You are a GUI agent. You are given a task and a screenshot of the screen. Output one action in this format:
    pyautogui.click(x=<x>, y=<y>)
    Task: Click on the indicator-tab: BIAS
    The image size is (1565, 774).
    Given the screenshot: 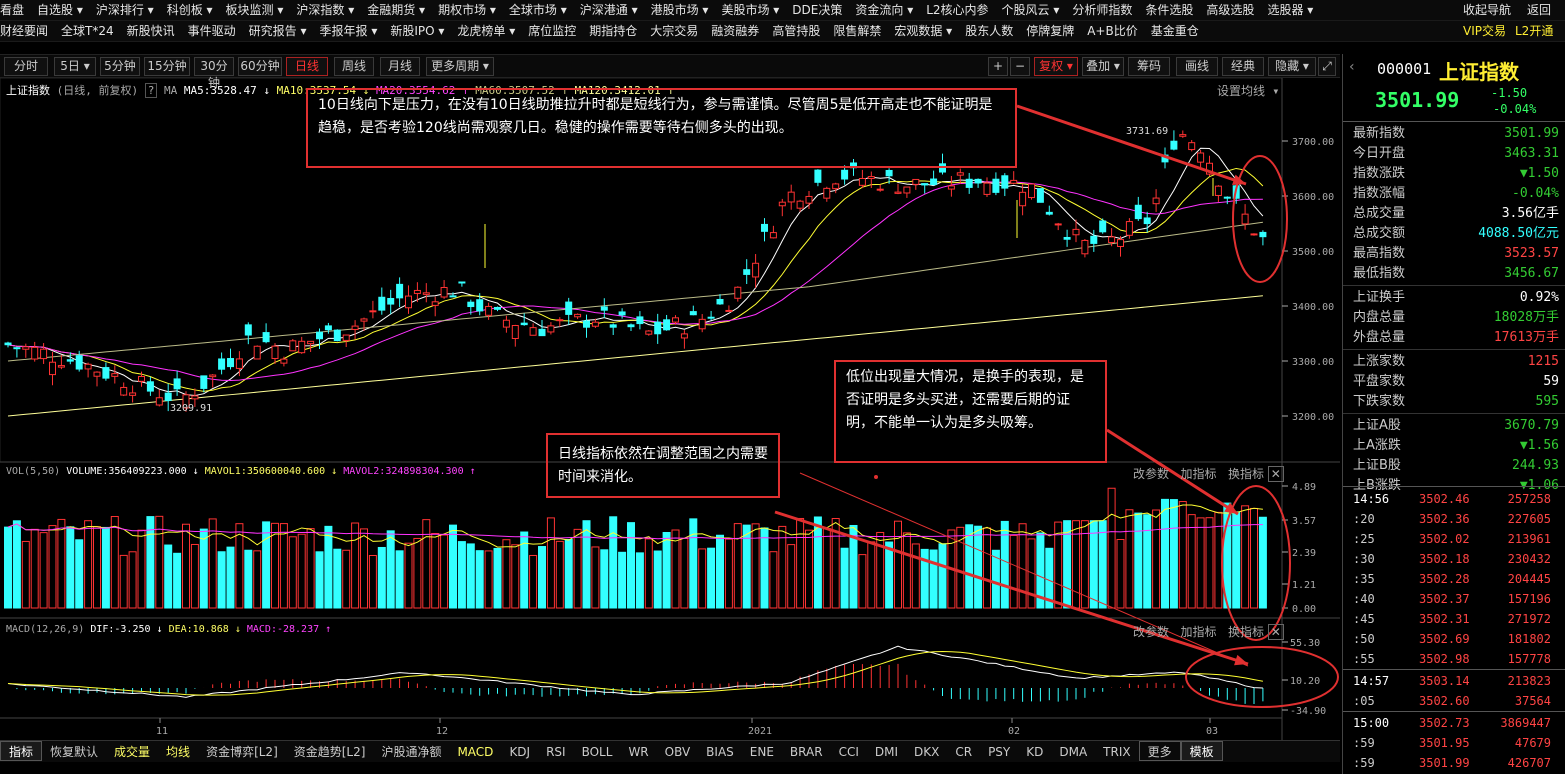 What is the action you would take?
    pyautogui.click(x=720, y=752)
    